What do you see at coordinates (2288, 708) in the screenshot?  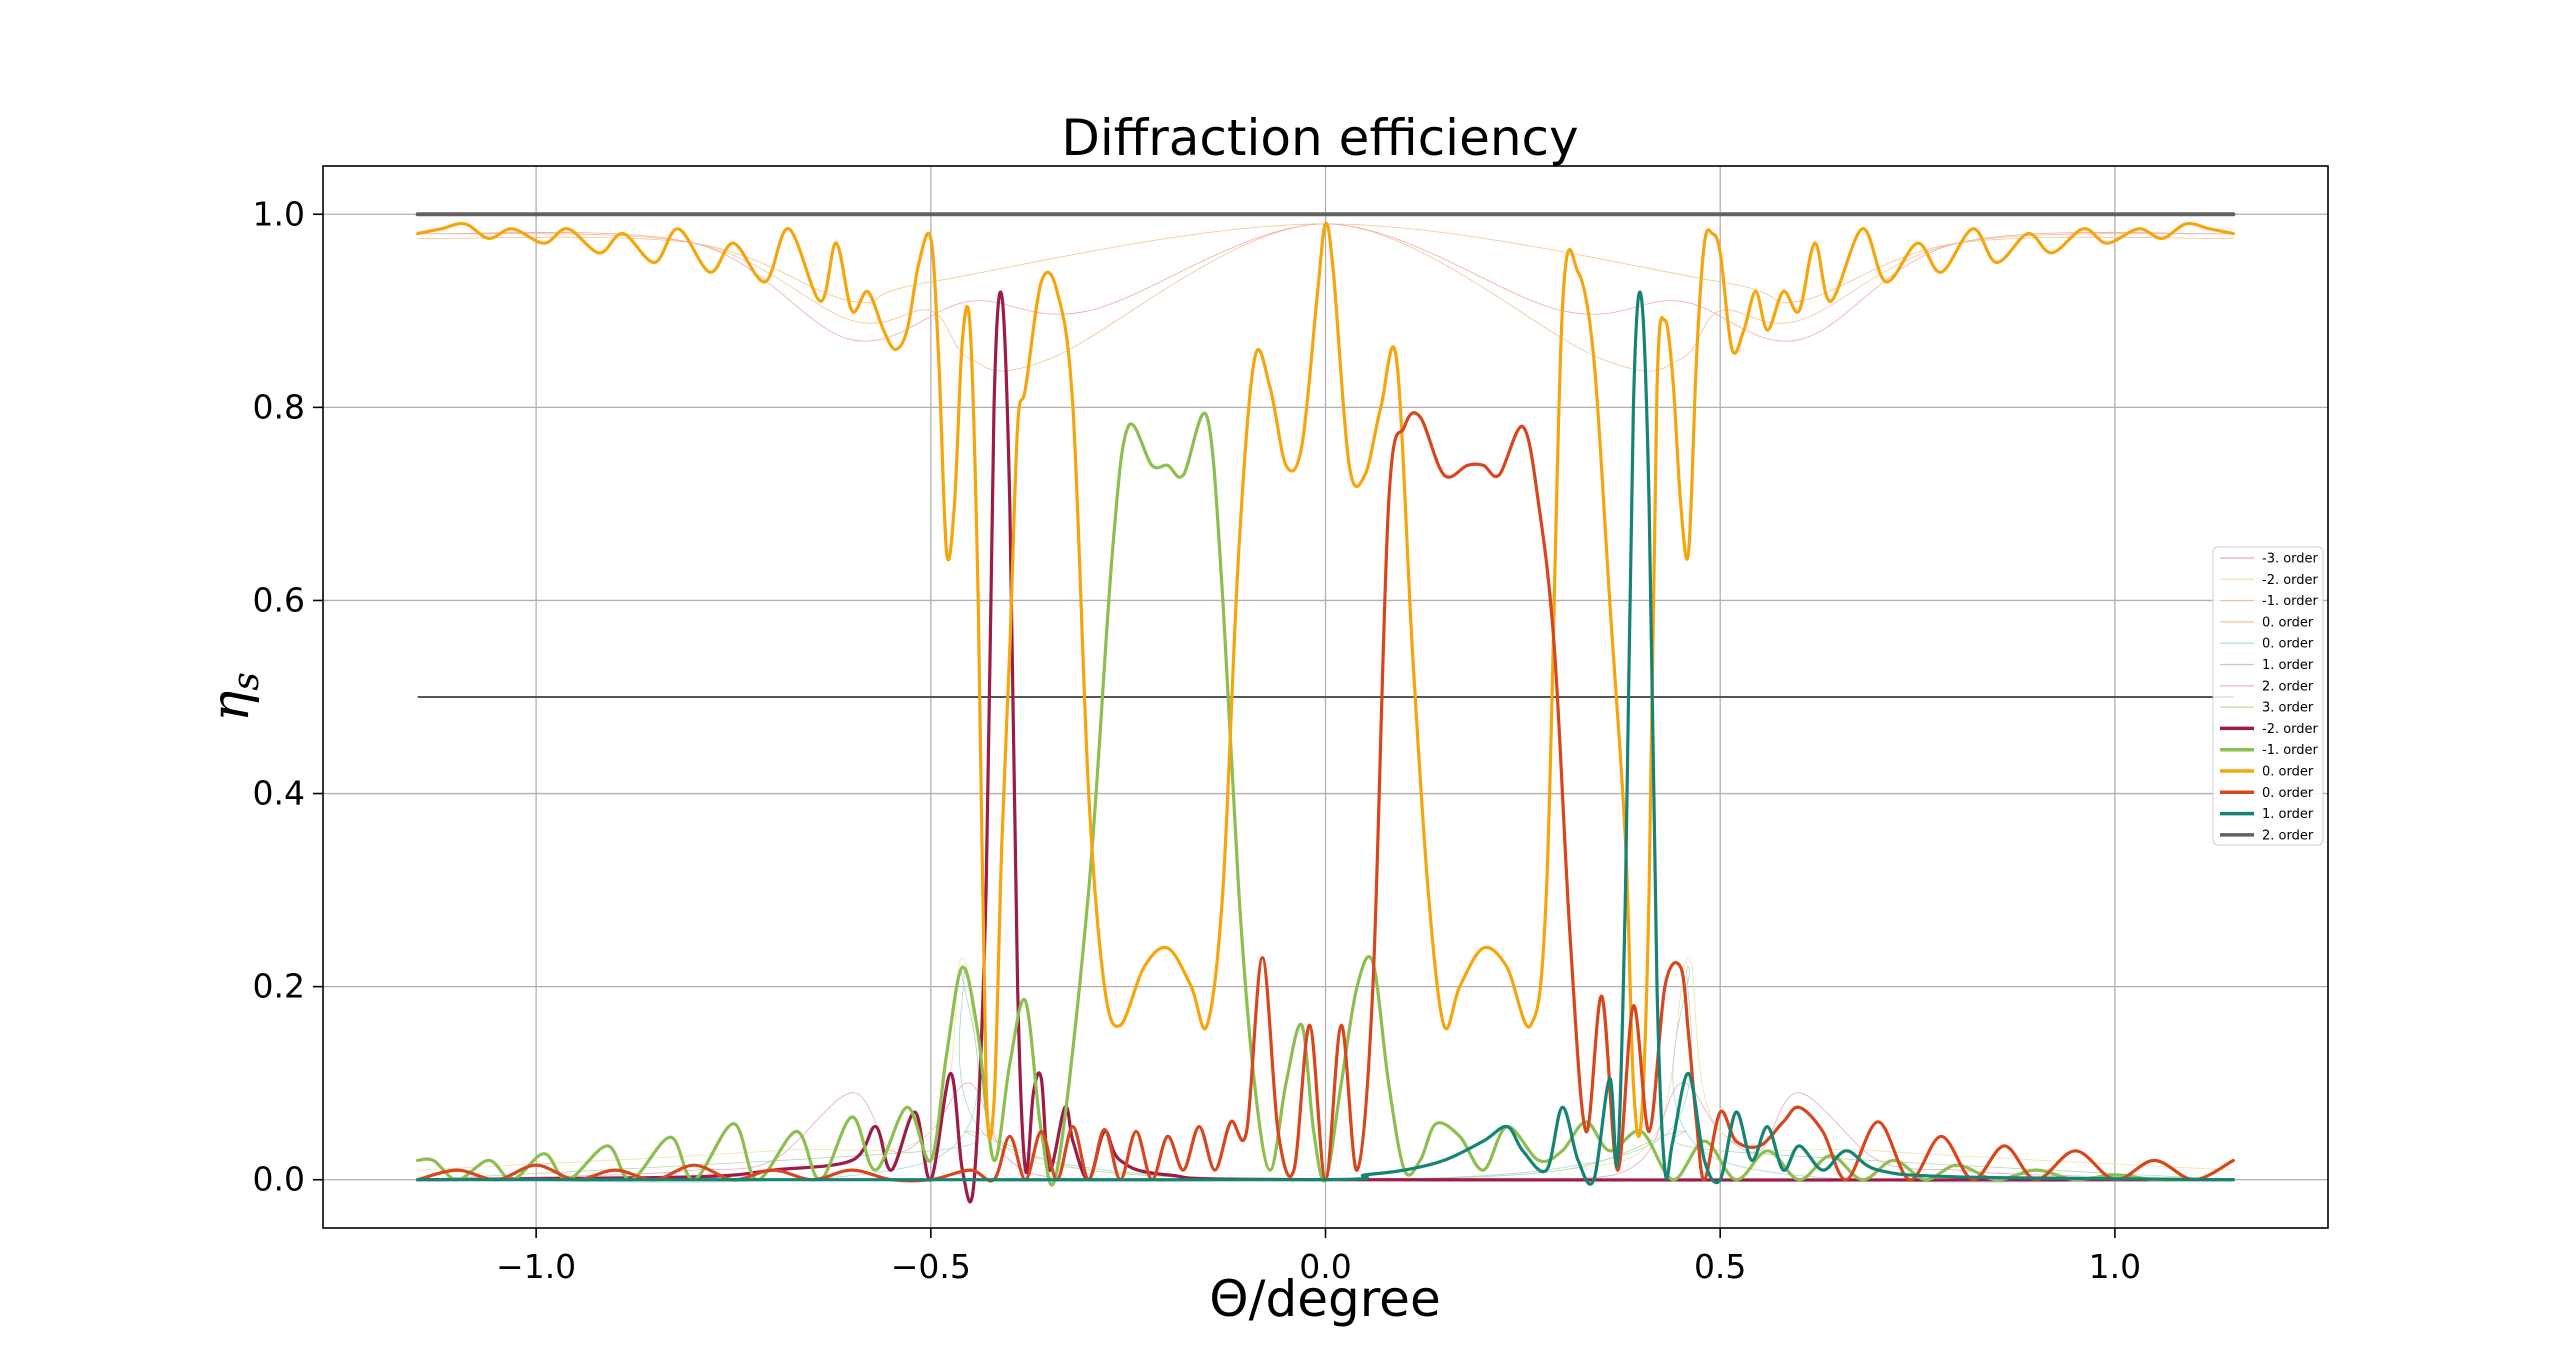 I see `legend-label: 3. order` at bounding box center [2288, 708].